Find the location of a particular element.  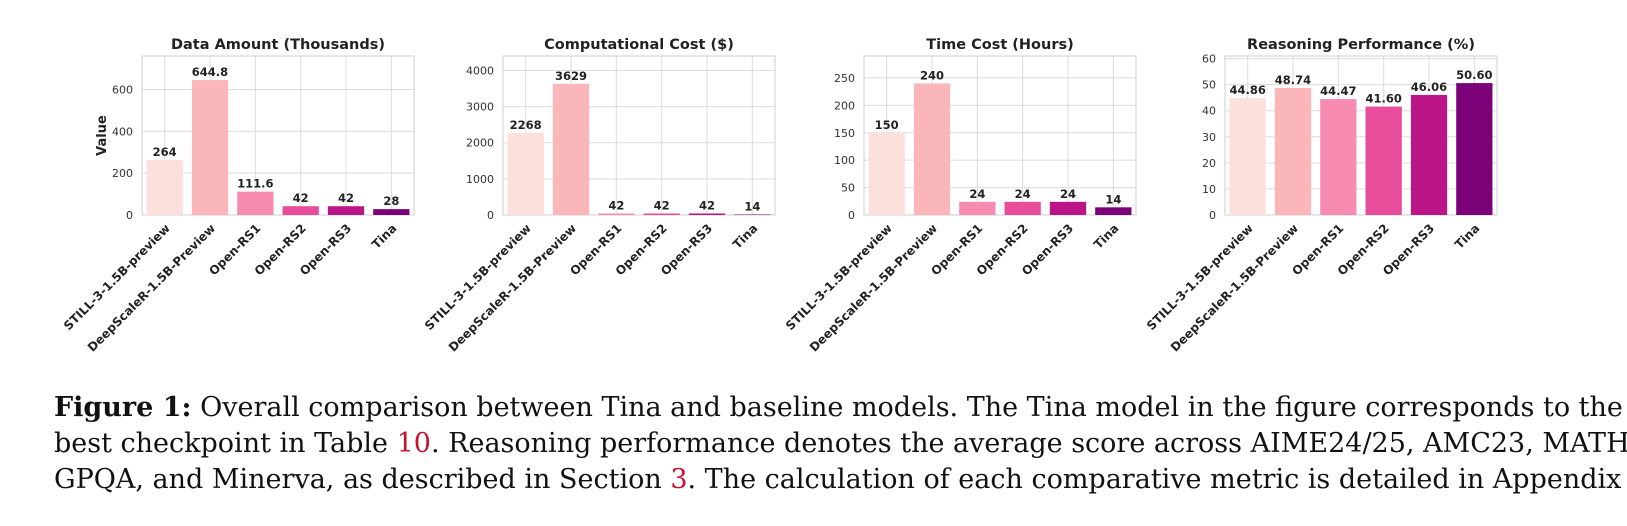

bar-value-label: 2268 is located at coordinates (526, 125).